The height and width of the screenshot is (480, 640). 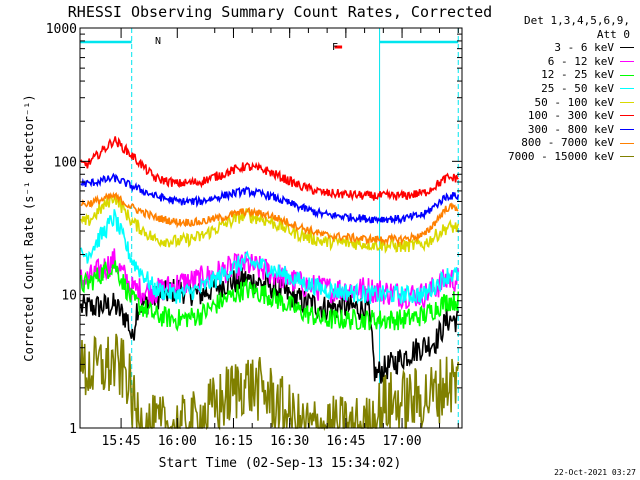 I want to click on legend-entry: 300 - 800 keV, so click(x=555, y=130).